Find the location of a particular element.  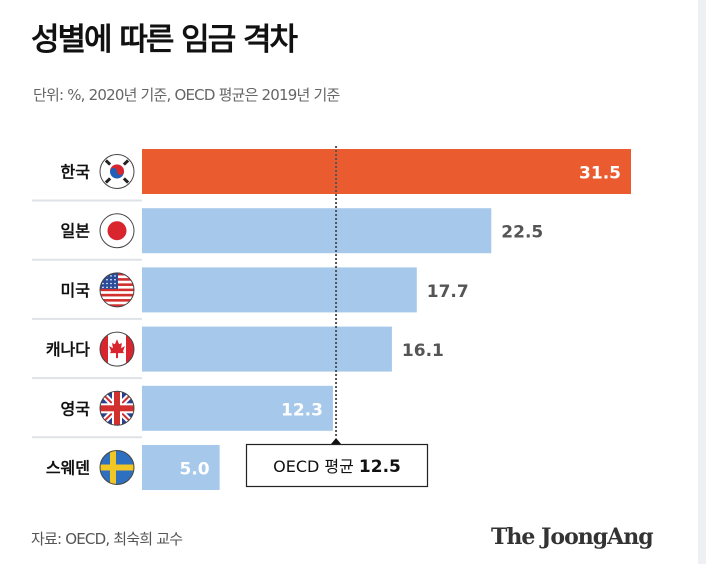

bar-row: 한국 31.5 is located at coordinates (331, 175).